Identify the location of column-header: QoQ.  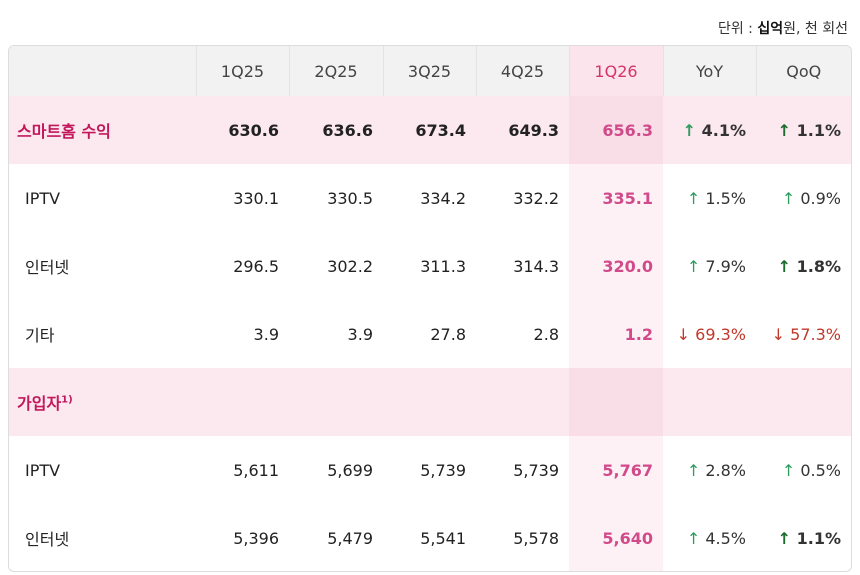
(803, 71).